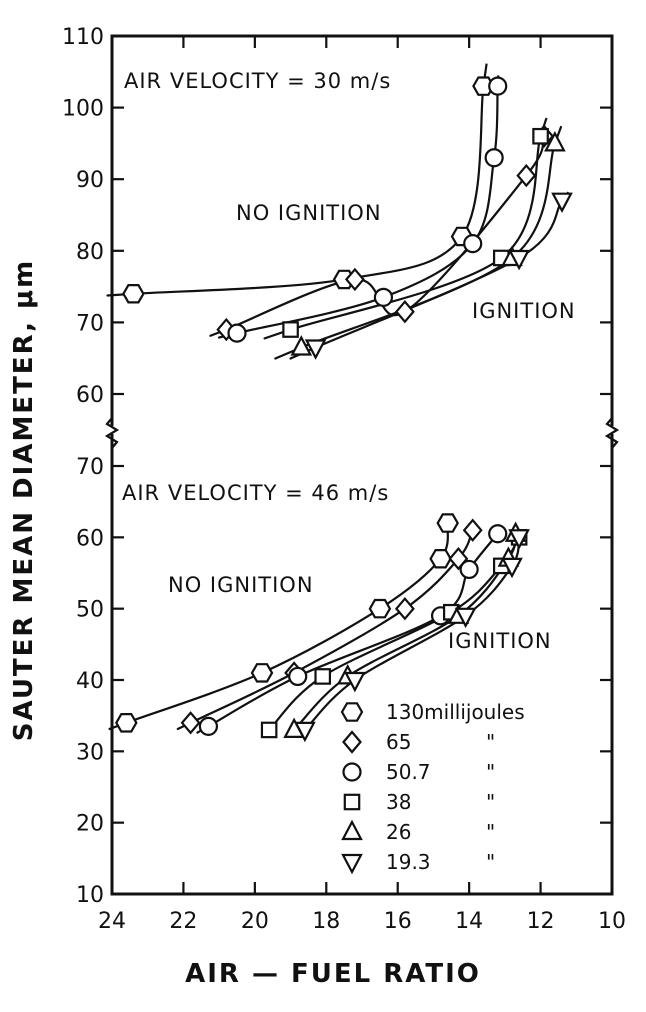  What do you see at coordinates (469, 921) in the screenshot?
I see `xtick-label-14: 14` at bounding box center [469, 921].